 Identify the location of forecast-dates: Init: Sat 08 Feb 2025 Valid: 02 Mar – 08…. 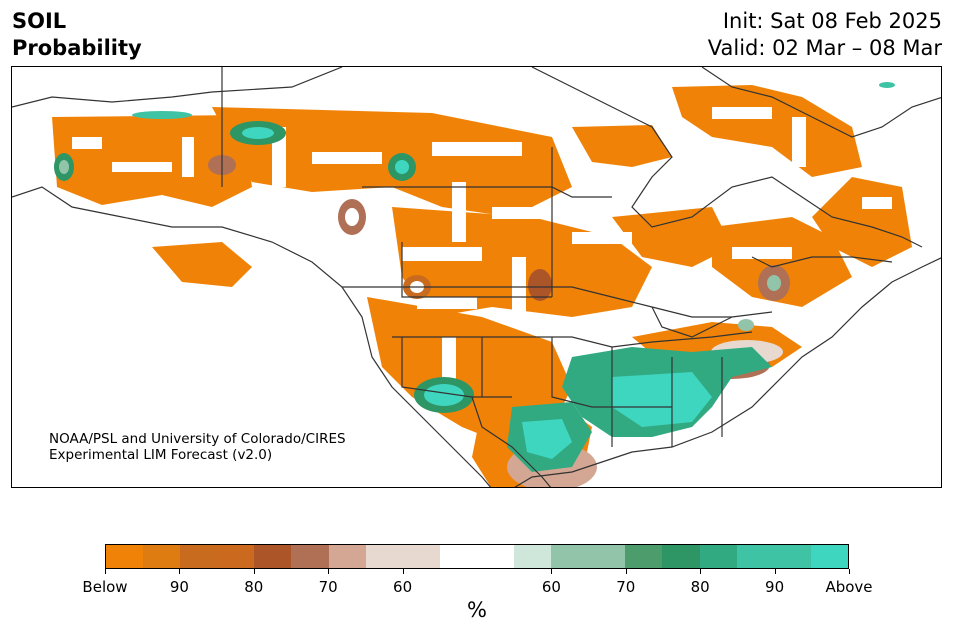
(825, 35).